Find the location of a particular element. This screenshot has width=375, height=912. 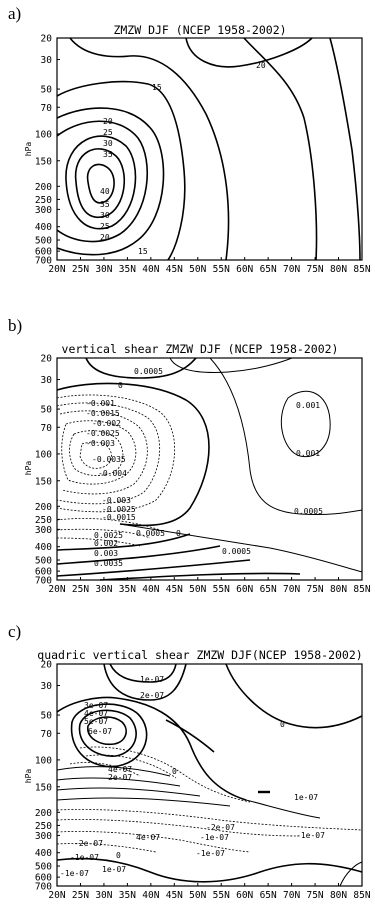

svg-text: -0.003 is located at coordinates (116, 500).